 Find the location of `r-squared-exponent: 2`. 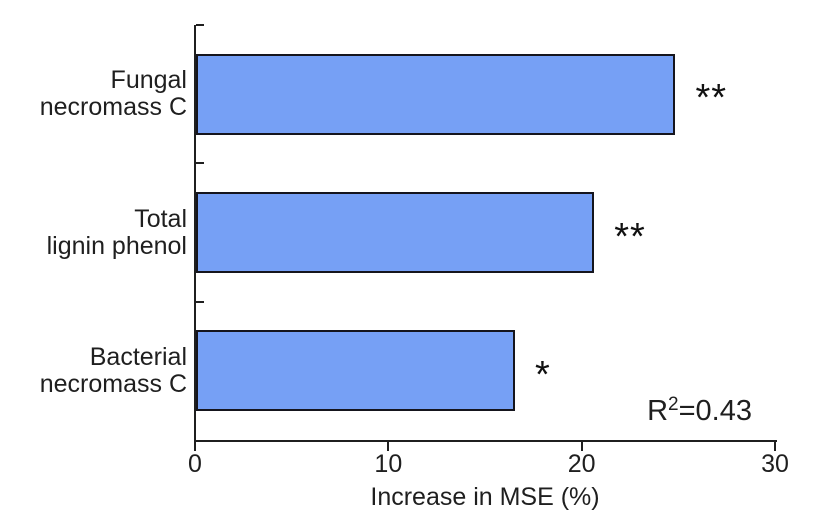

r-squared-exponent: 2 is located at coordinates (673, 404).